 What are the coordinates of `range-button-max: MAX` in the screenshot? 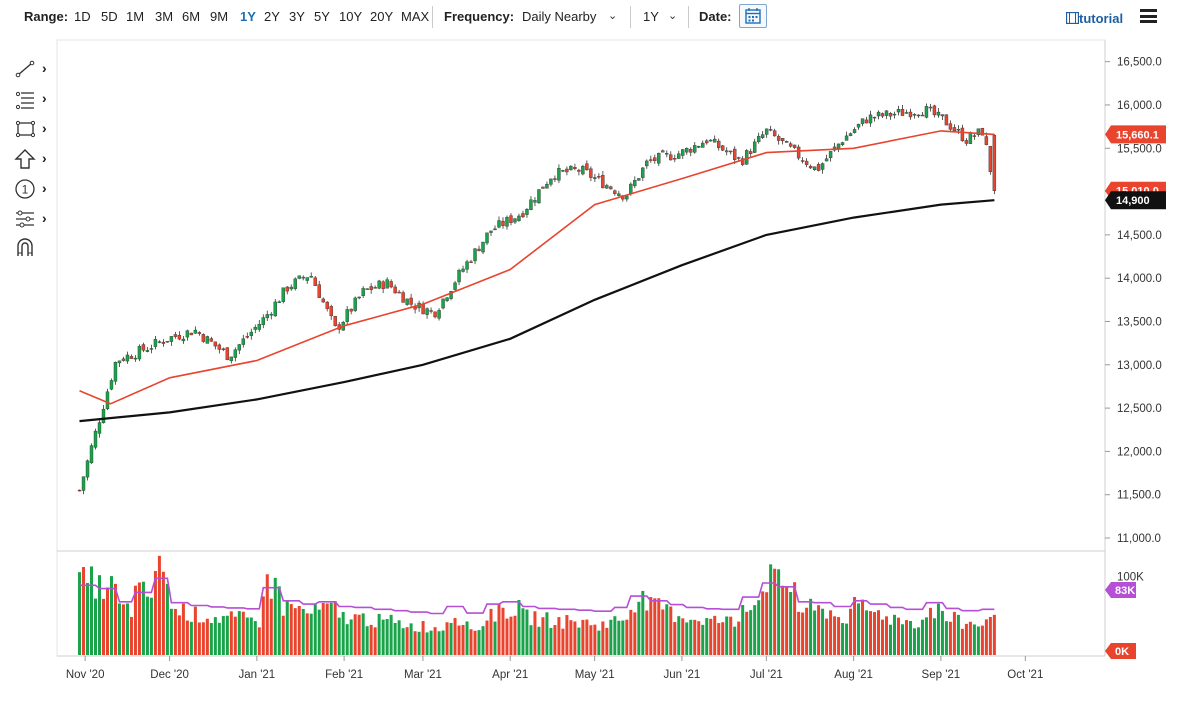 It's located at (415, 16).